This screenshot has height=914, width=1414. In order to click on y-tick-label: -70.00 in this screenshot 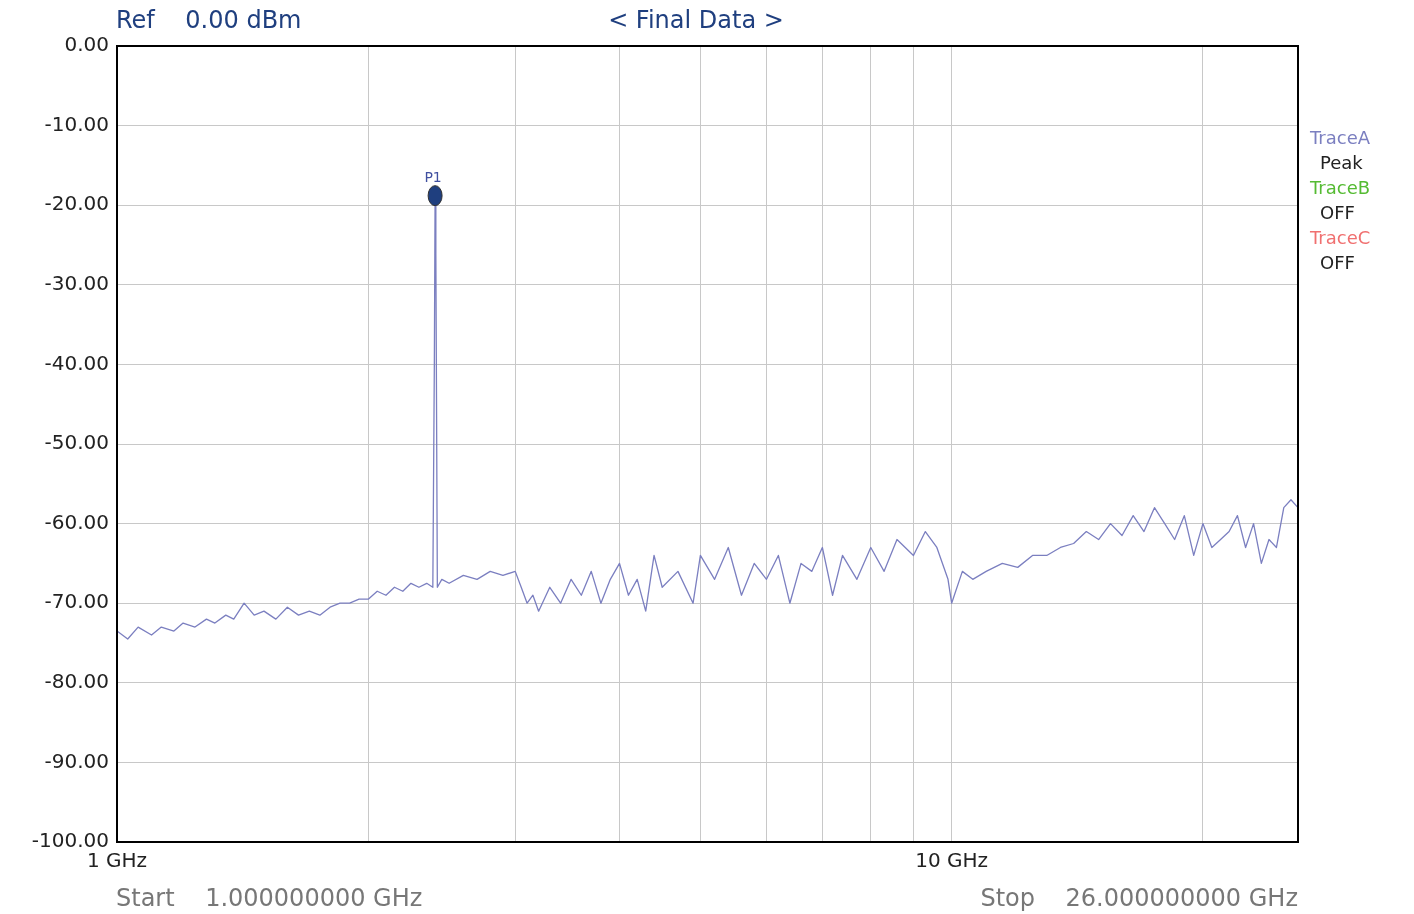, I will do `click(76, 601)`.